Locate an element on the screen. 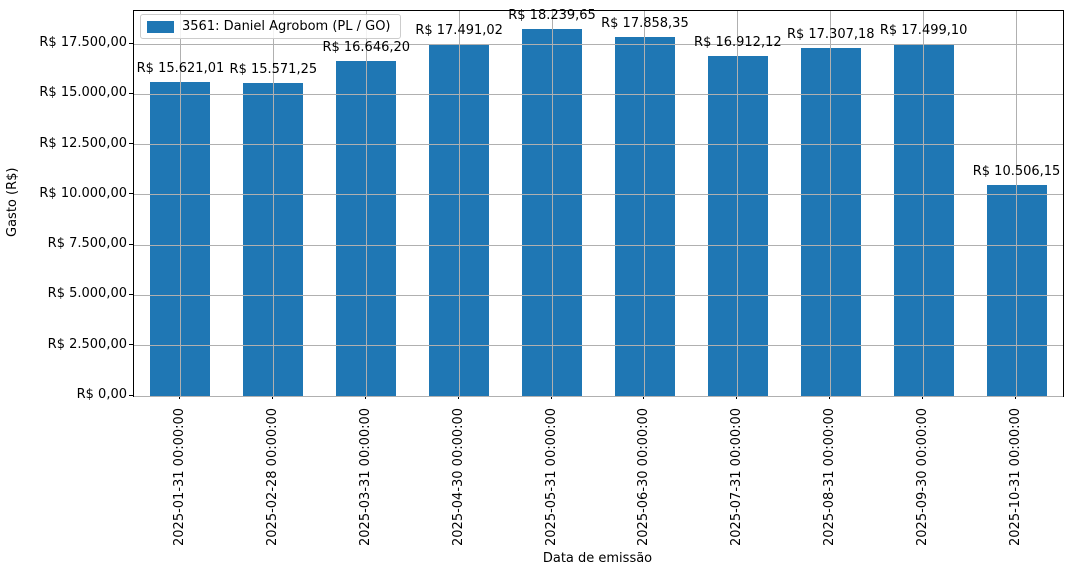 This screenshot has width=1072, height=580. bar-value-label: R$ 18.239,65 is located at coordinates (552, 16).